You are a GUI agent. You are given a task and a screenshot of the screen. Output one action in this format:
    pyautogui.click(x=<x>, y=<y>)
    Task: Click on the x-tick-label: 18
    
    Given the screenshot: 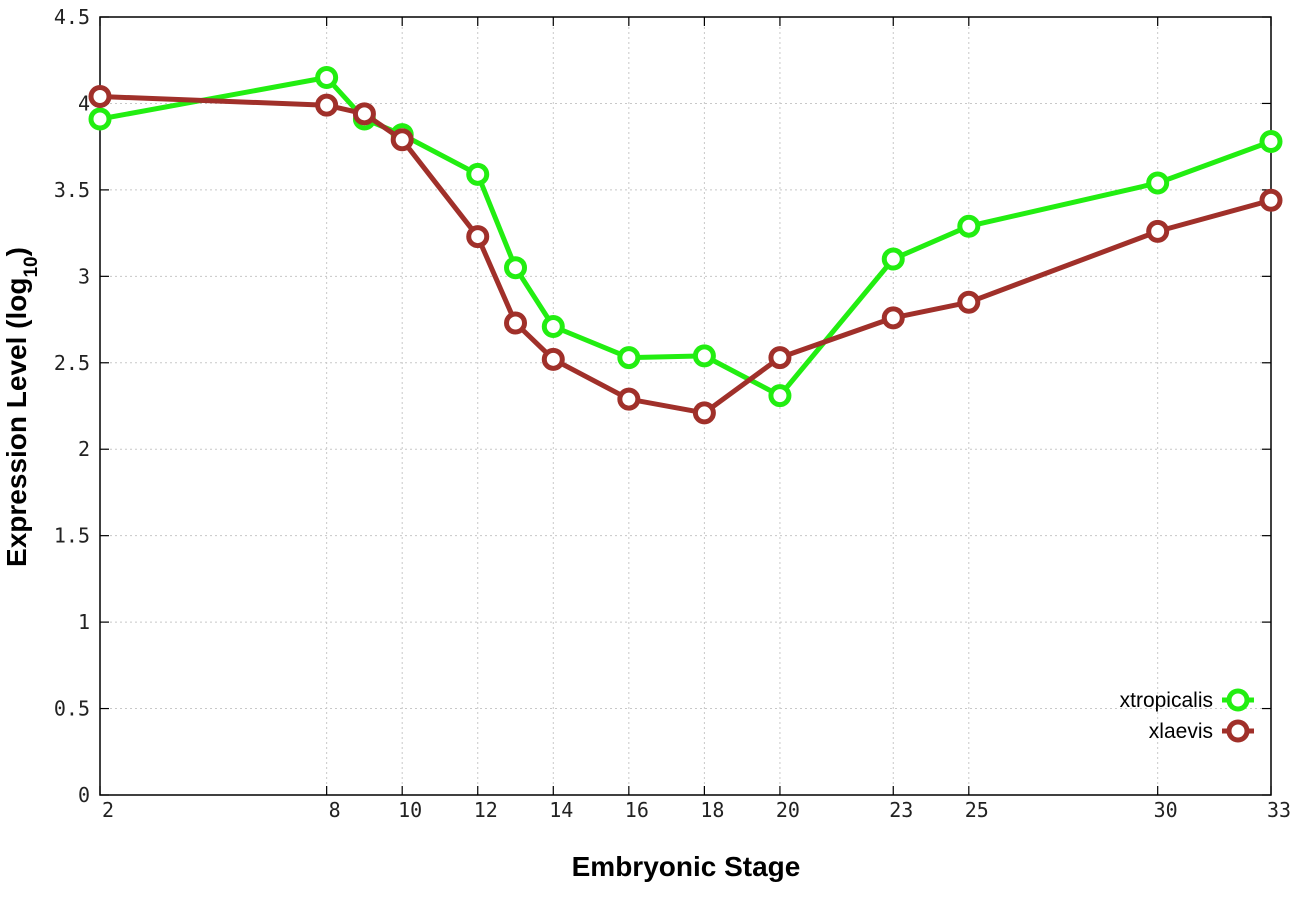 What is the action you would take?
    pyautogui.click(x=712, y=810)
    